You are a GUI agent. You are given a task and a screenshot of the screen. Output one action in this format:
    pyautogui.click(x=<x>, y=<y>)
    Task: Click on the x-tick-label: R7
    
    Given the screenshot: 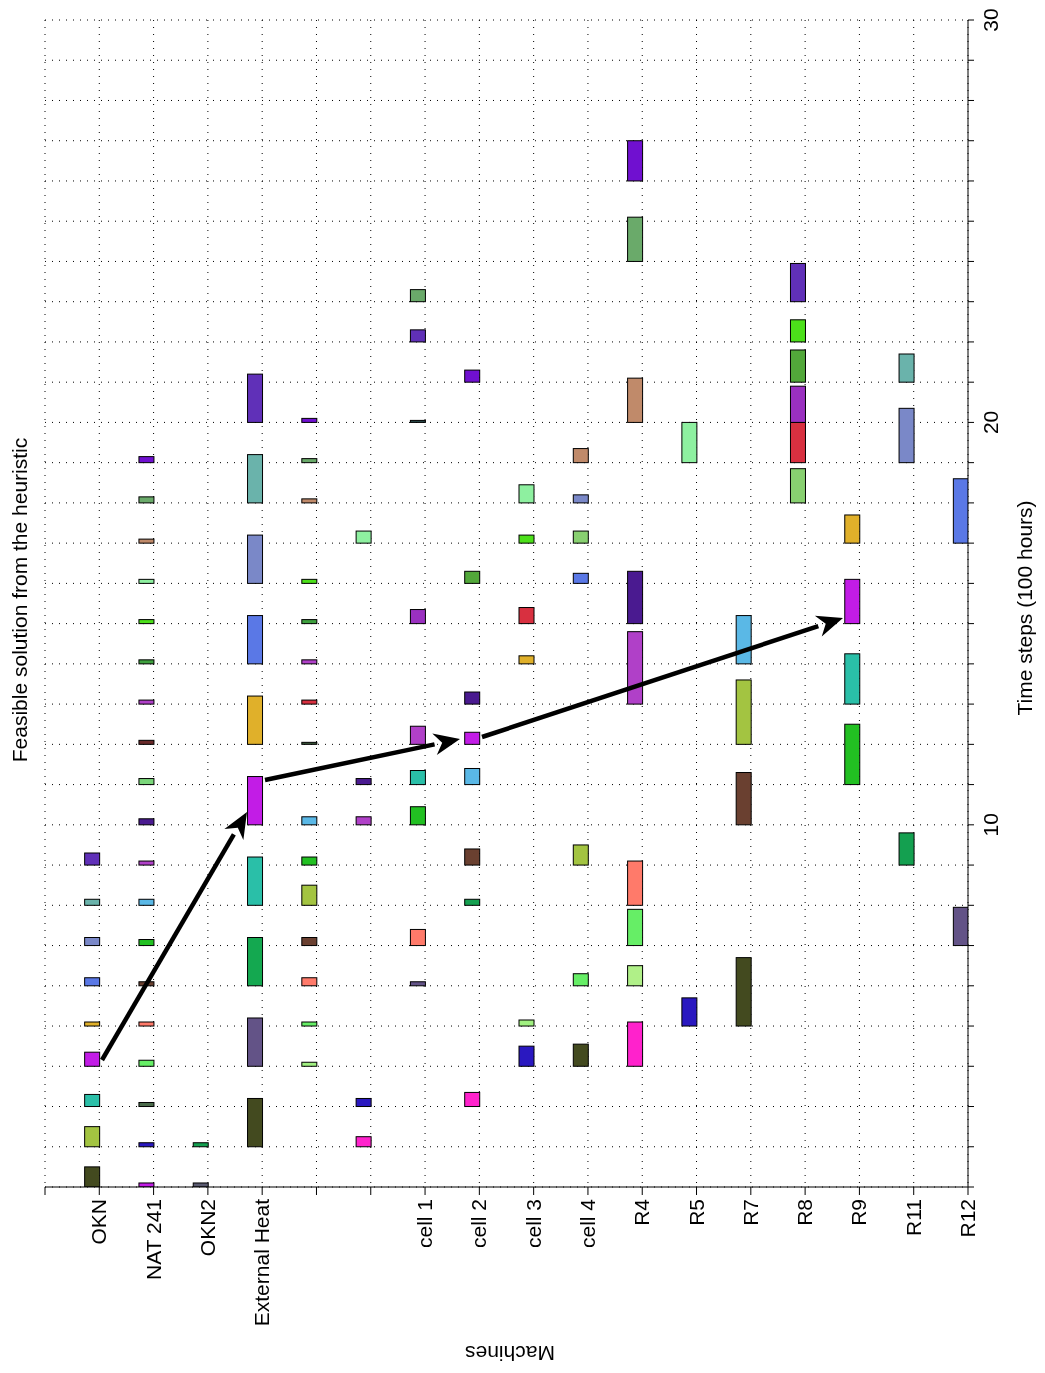 What is the action you would take?
    pyautogui.click(x=750, y=1212)
    